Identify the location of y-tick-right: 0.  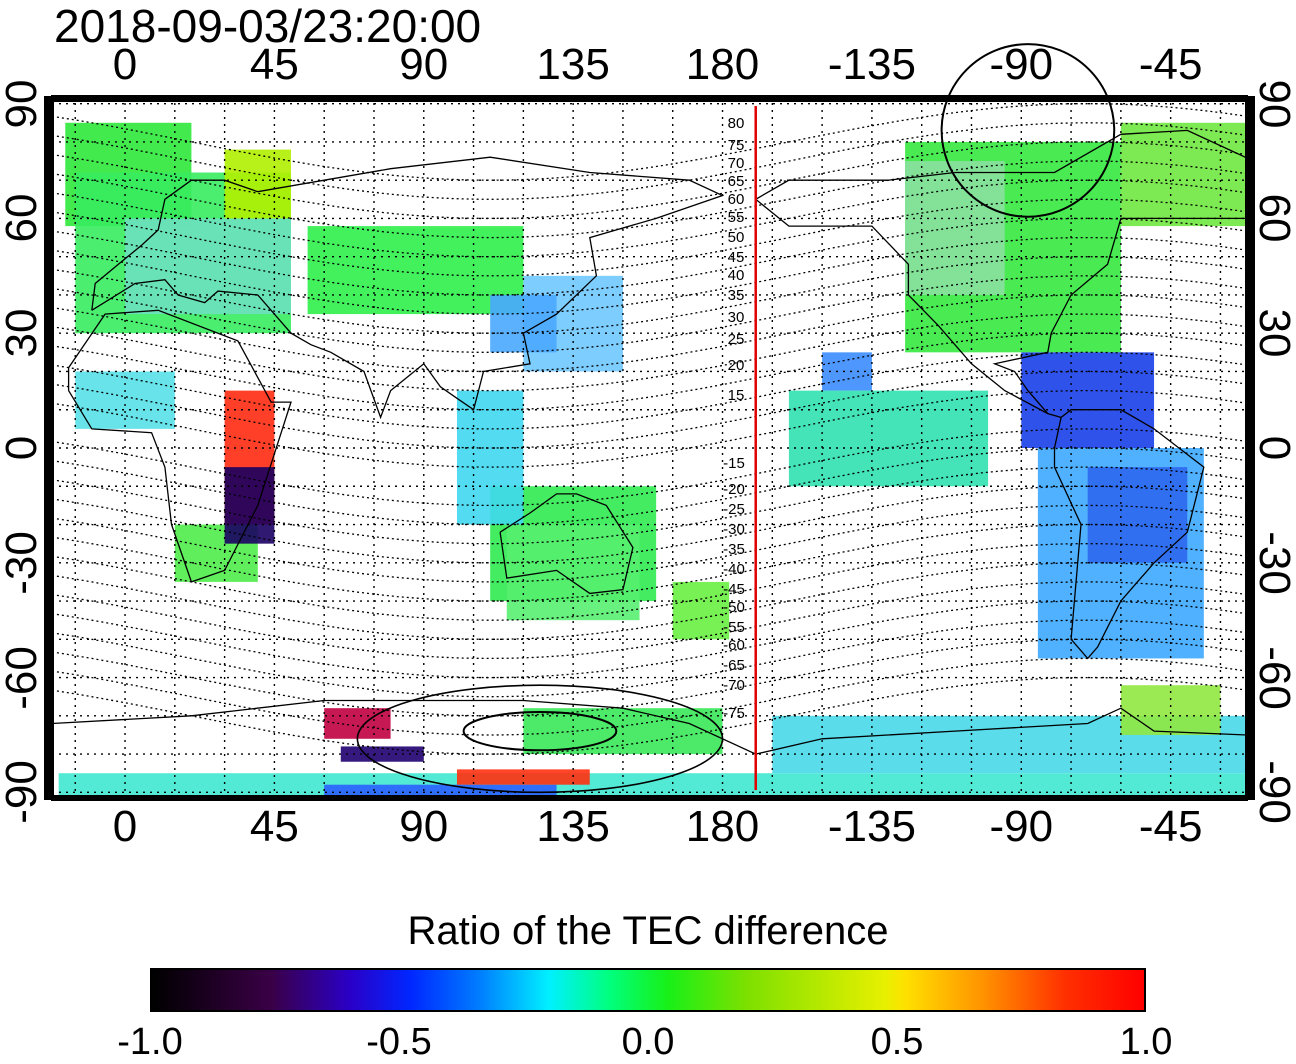
(1273, 448).